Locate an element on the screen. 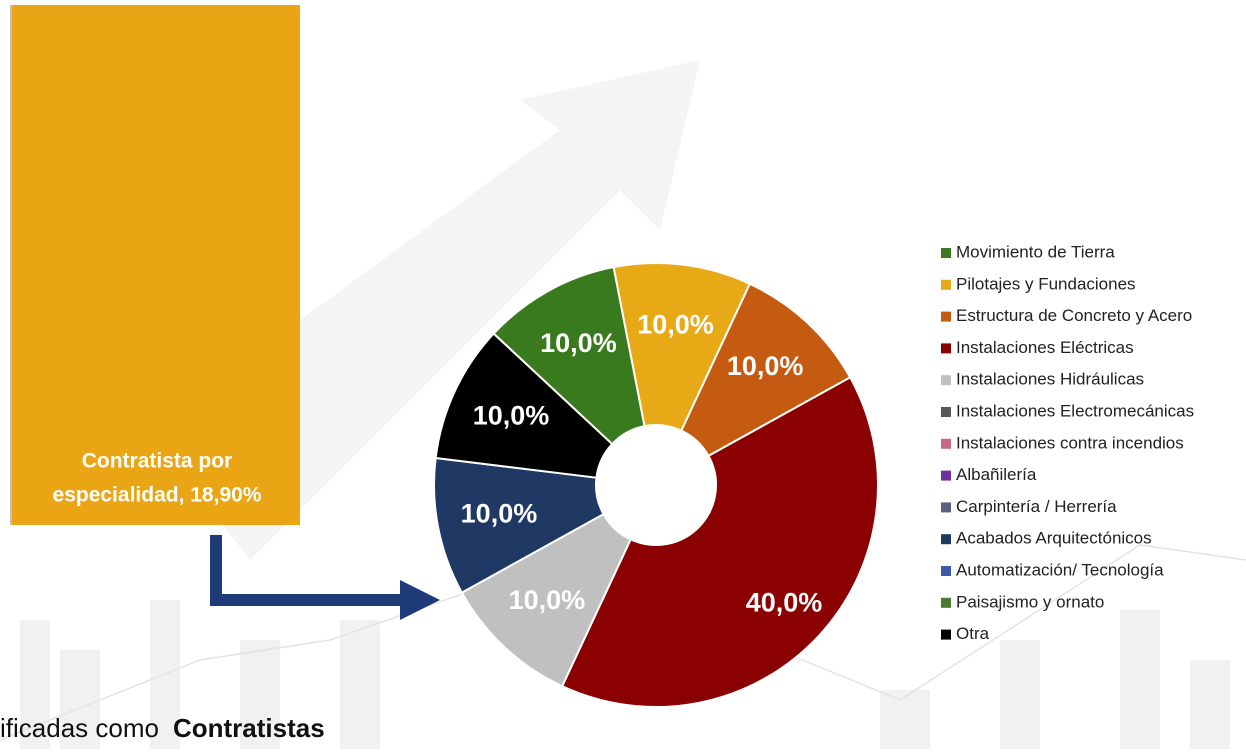 This screenshot has width=1246, height=754. legend-label: Instalaciones Electromecánicas is located at coordinates (1075, 410).